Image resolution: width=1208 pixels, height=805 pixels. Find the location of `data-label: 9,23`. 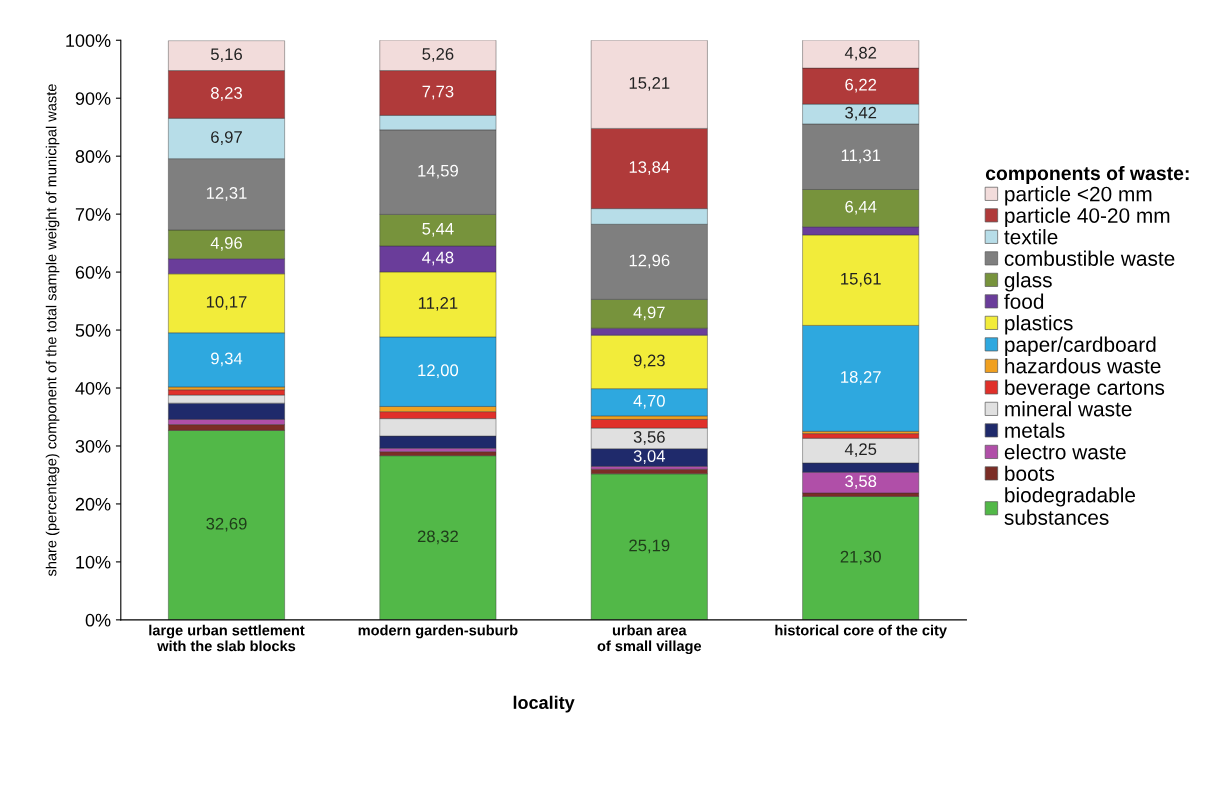

data-label: 9,23 is located at coordinates (649, 361).